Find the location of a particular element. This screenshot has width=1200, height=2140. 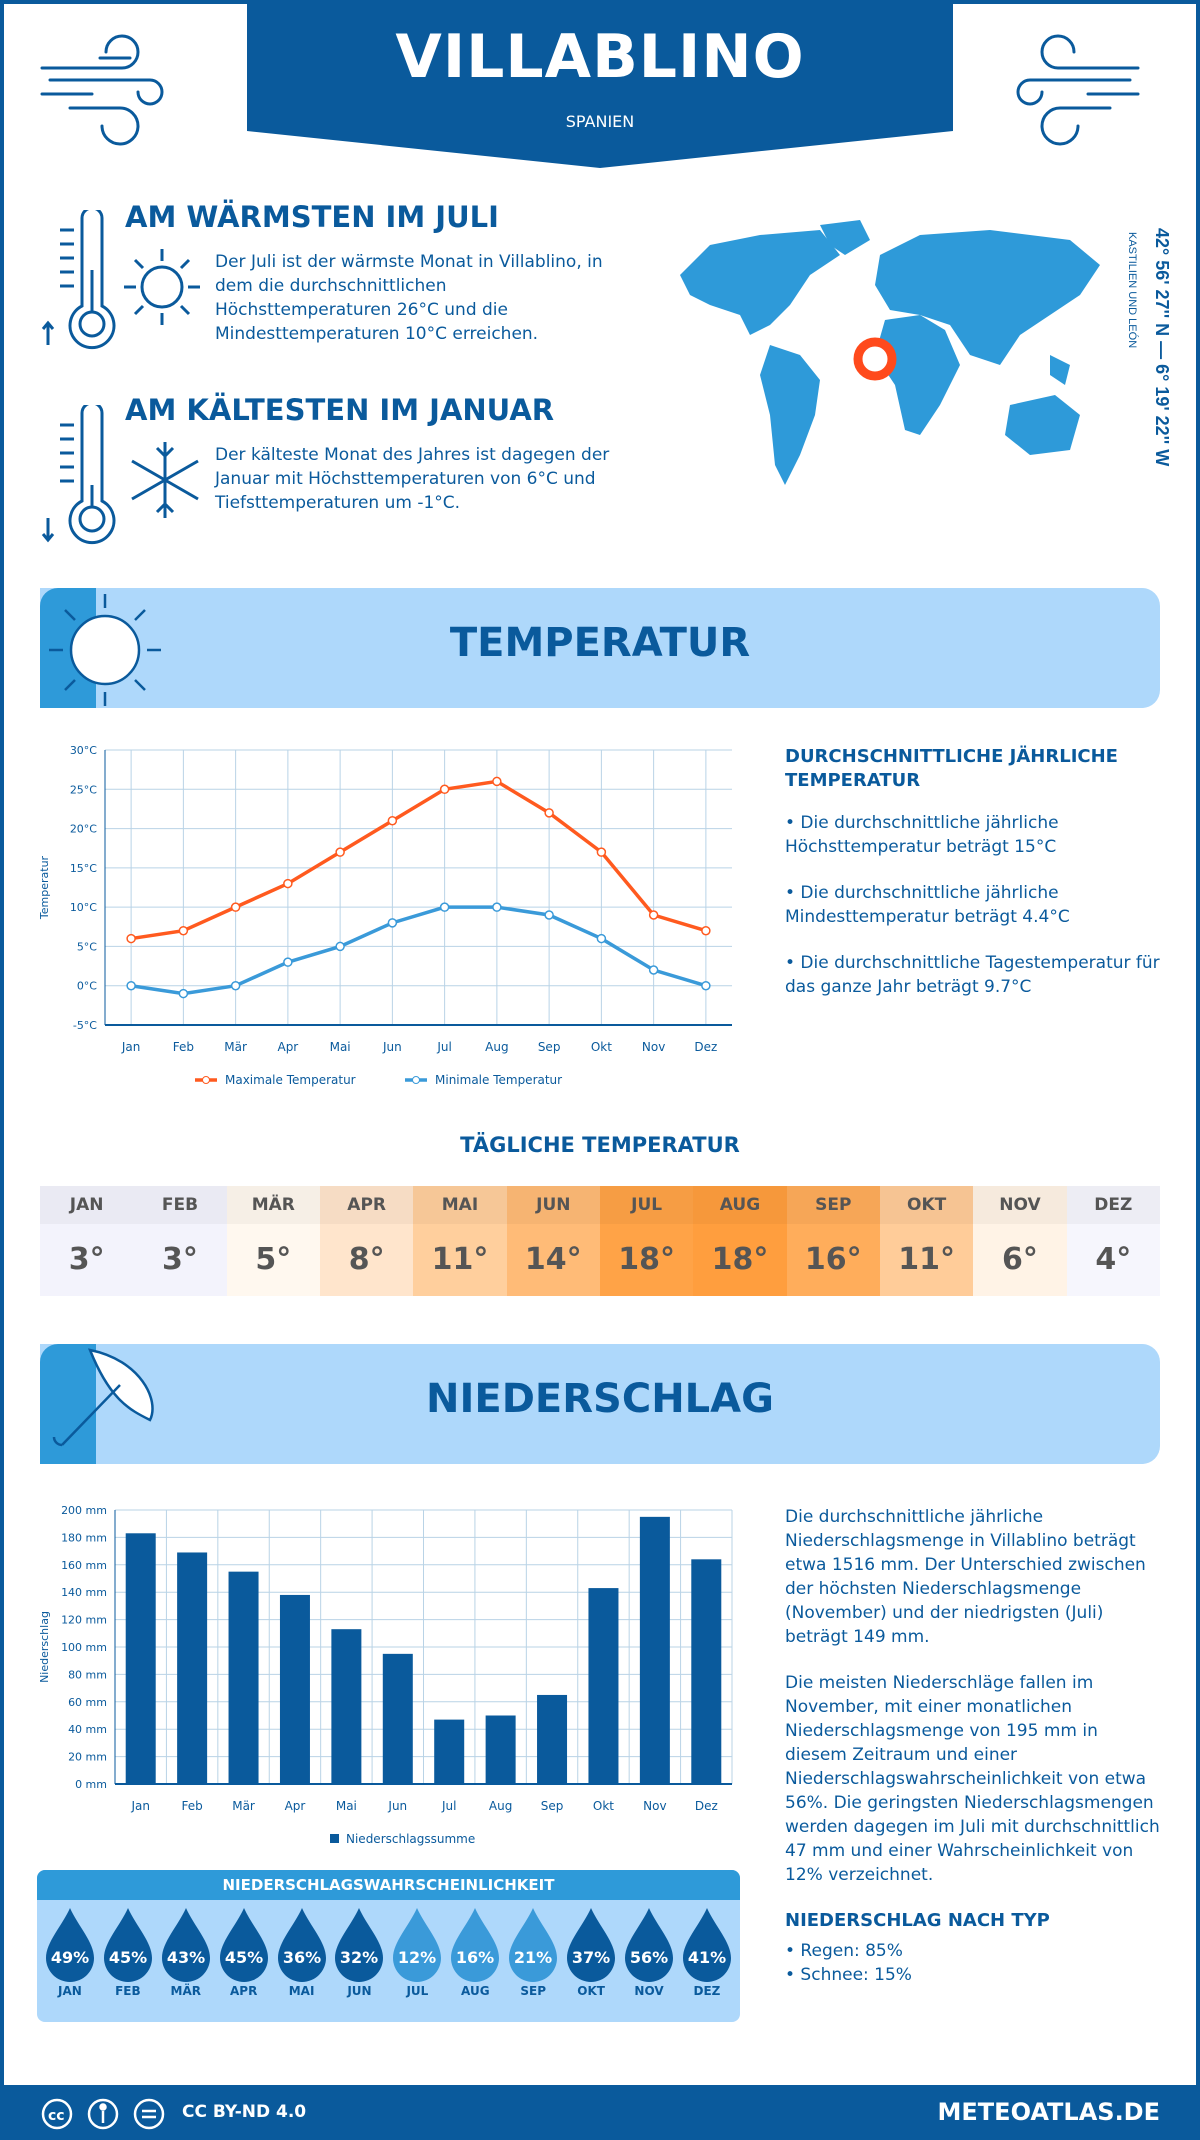

x-tick-label: Jun is located at coordinates (397, 1806).